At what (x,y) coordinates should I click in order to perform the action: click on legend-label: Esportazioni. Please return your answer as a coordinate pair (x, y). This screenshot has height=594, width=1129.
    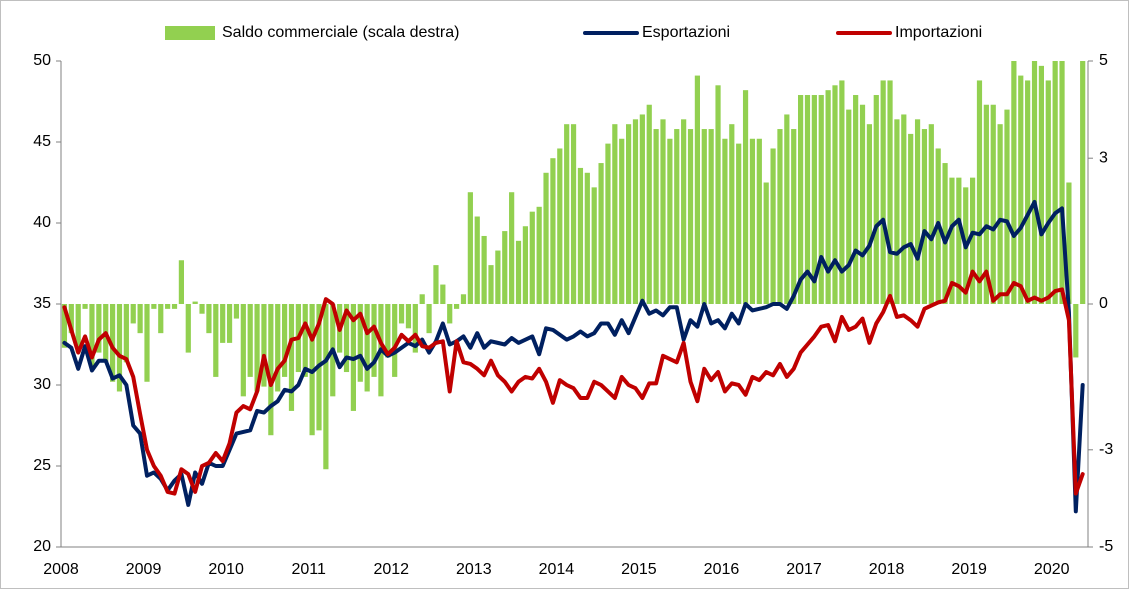
    Looking at the image, I should click on (686, 32).